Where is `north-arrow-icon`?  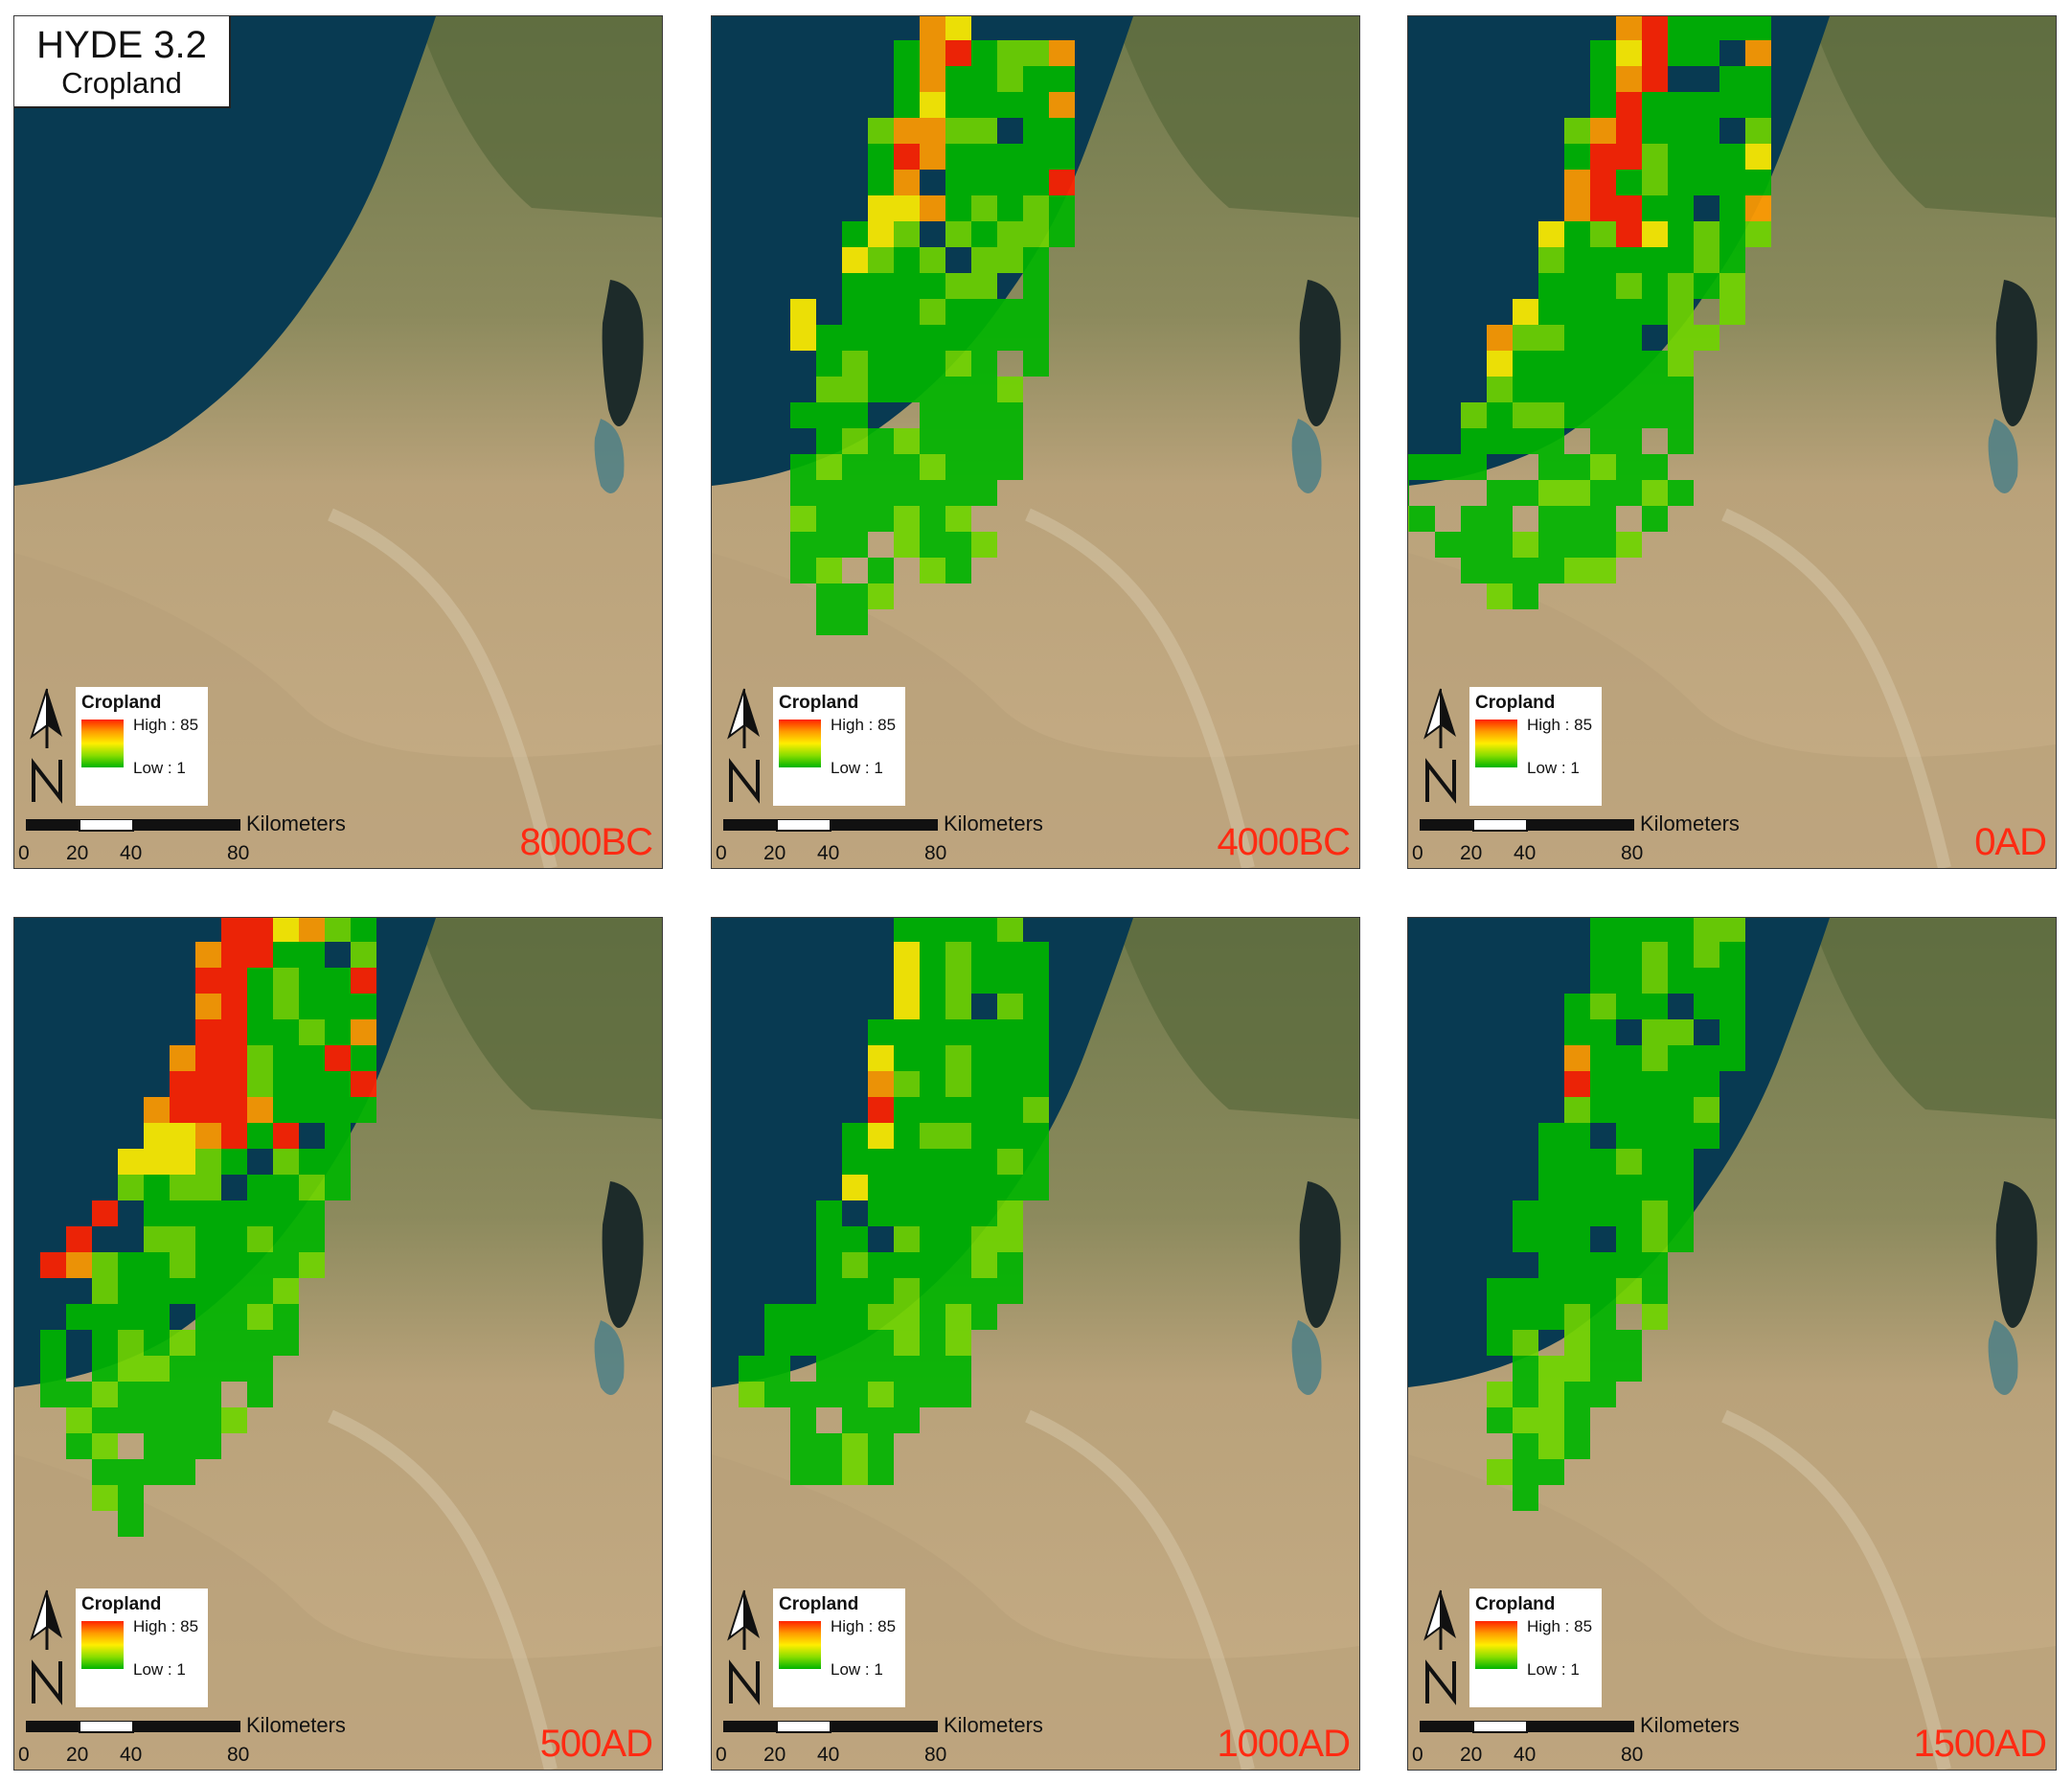 north-arrow-icon is located at coordinates (1439, 746).